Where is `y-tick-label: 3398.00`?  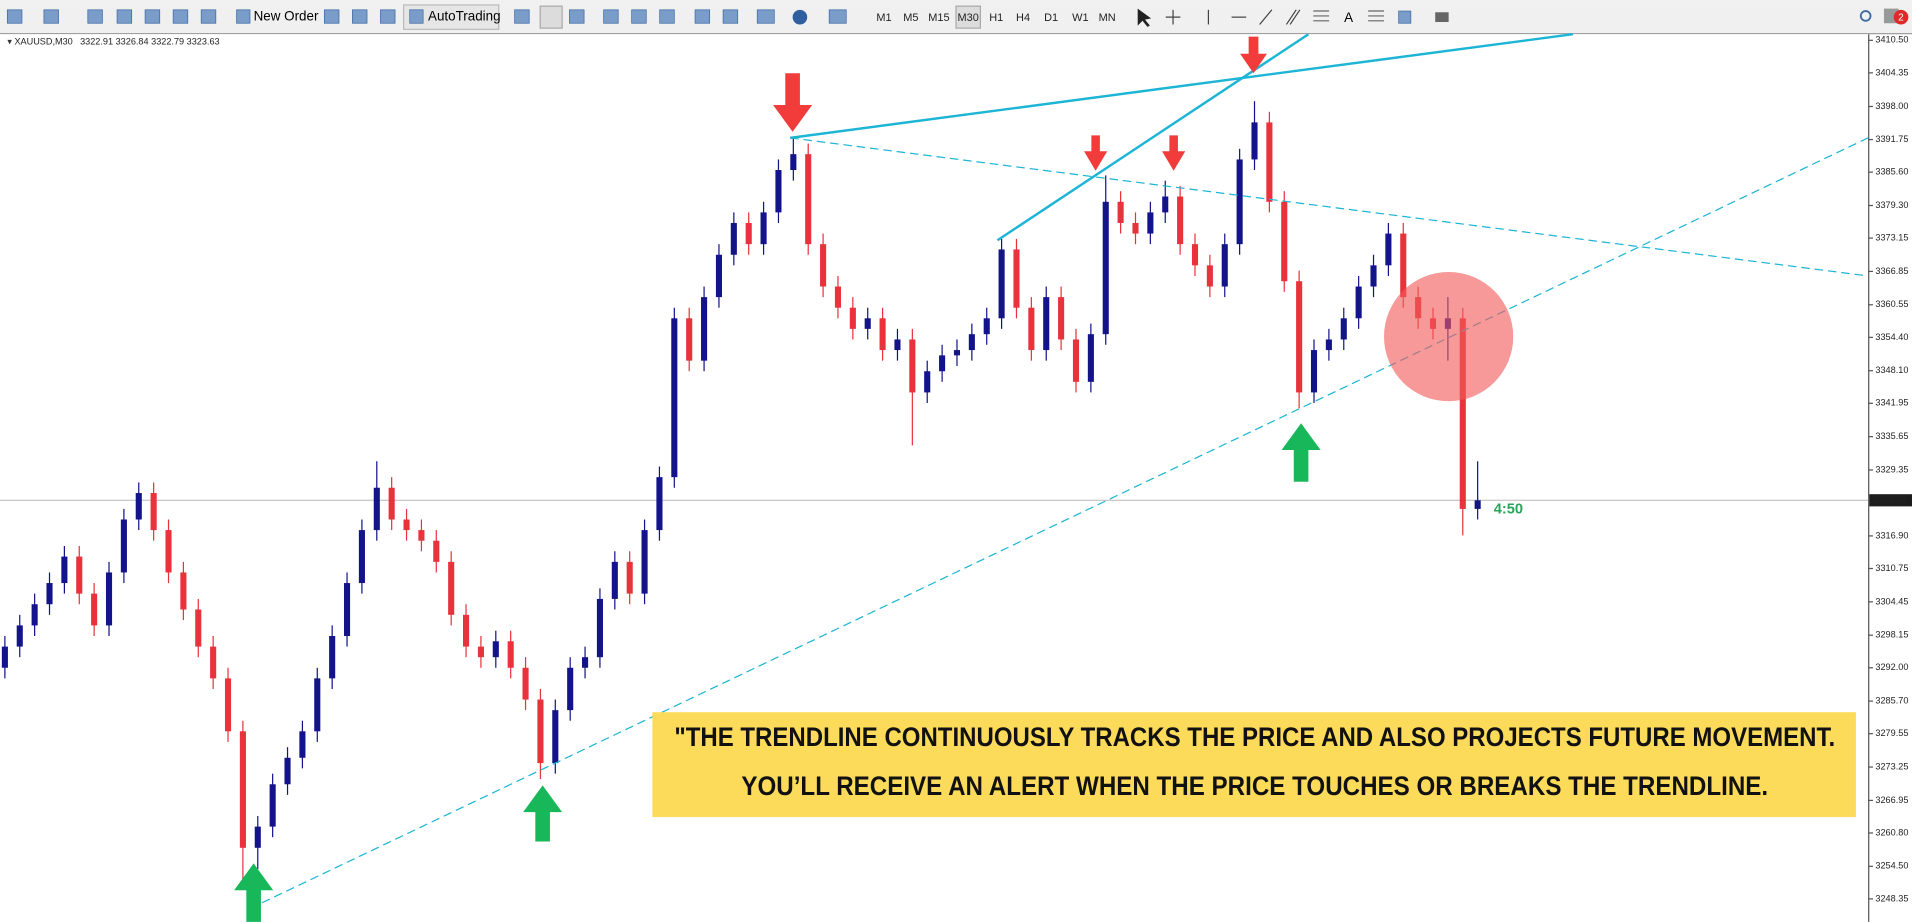 y-tick-label: 3398.00 is located at coordinates (1891, 106).